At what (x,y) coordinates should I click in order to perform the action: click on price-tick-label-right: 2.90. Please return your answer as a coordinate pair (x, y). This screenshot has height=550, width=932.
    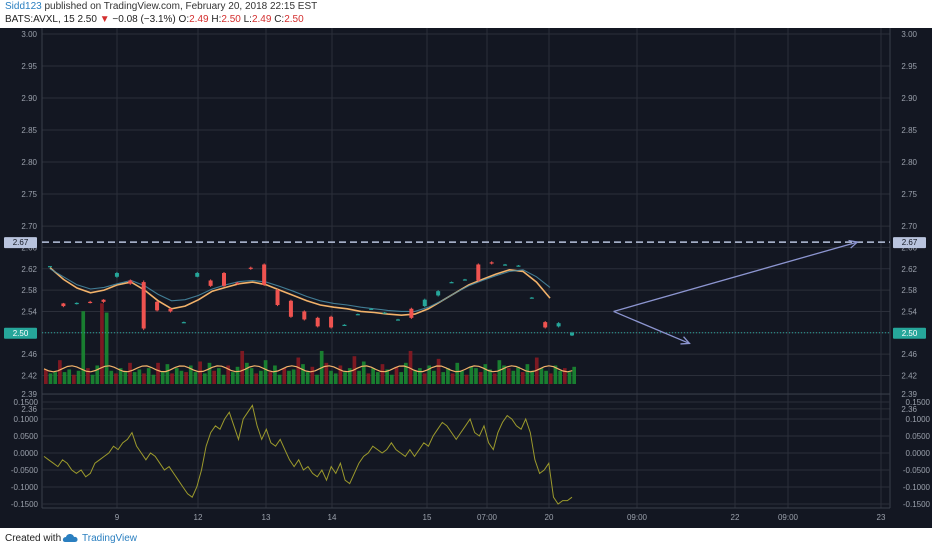
    Looking at the image, I should click on (909, 98).